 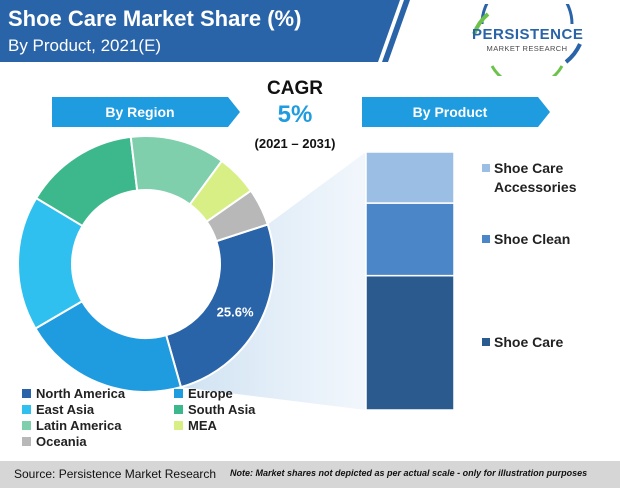 I want to click on donut-data-label-north-america: 25.6%, so click(x=235, y=312).